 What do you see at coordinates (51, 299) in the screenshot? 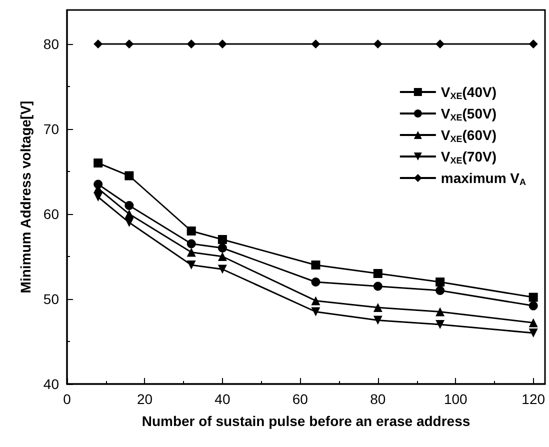
I see `y-tick-label: 50` at bounding box center [51, 299].